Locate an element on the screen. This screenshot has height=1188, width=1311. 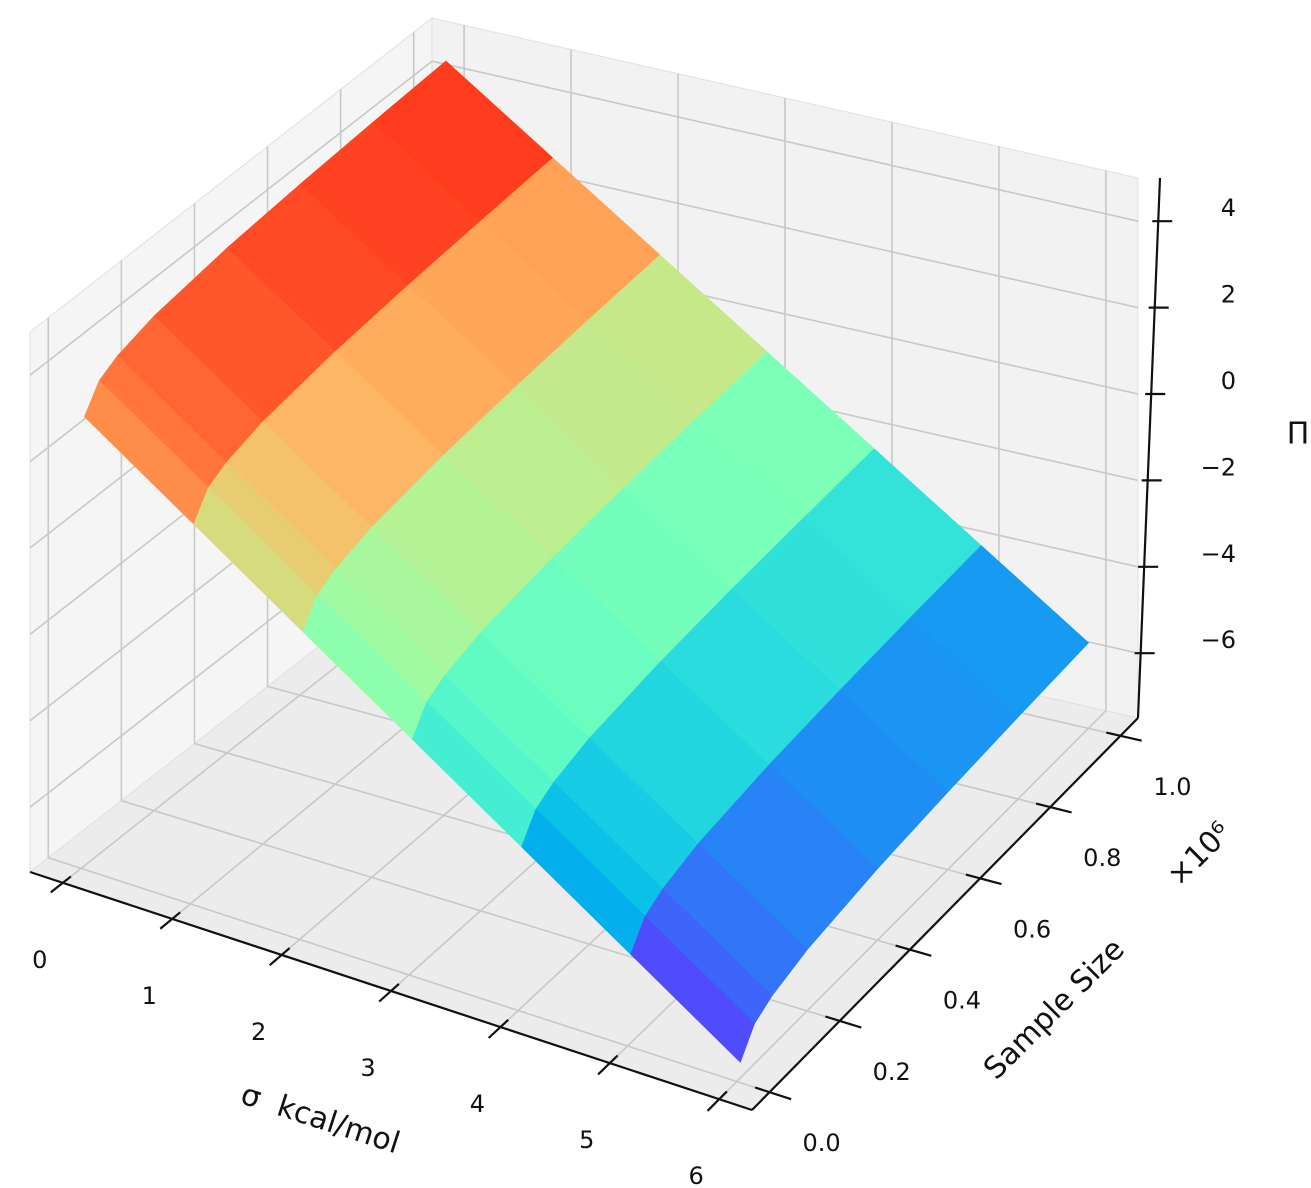
x-tick-label: 0 is located at coordinates (39, 960).